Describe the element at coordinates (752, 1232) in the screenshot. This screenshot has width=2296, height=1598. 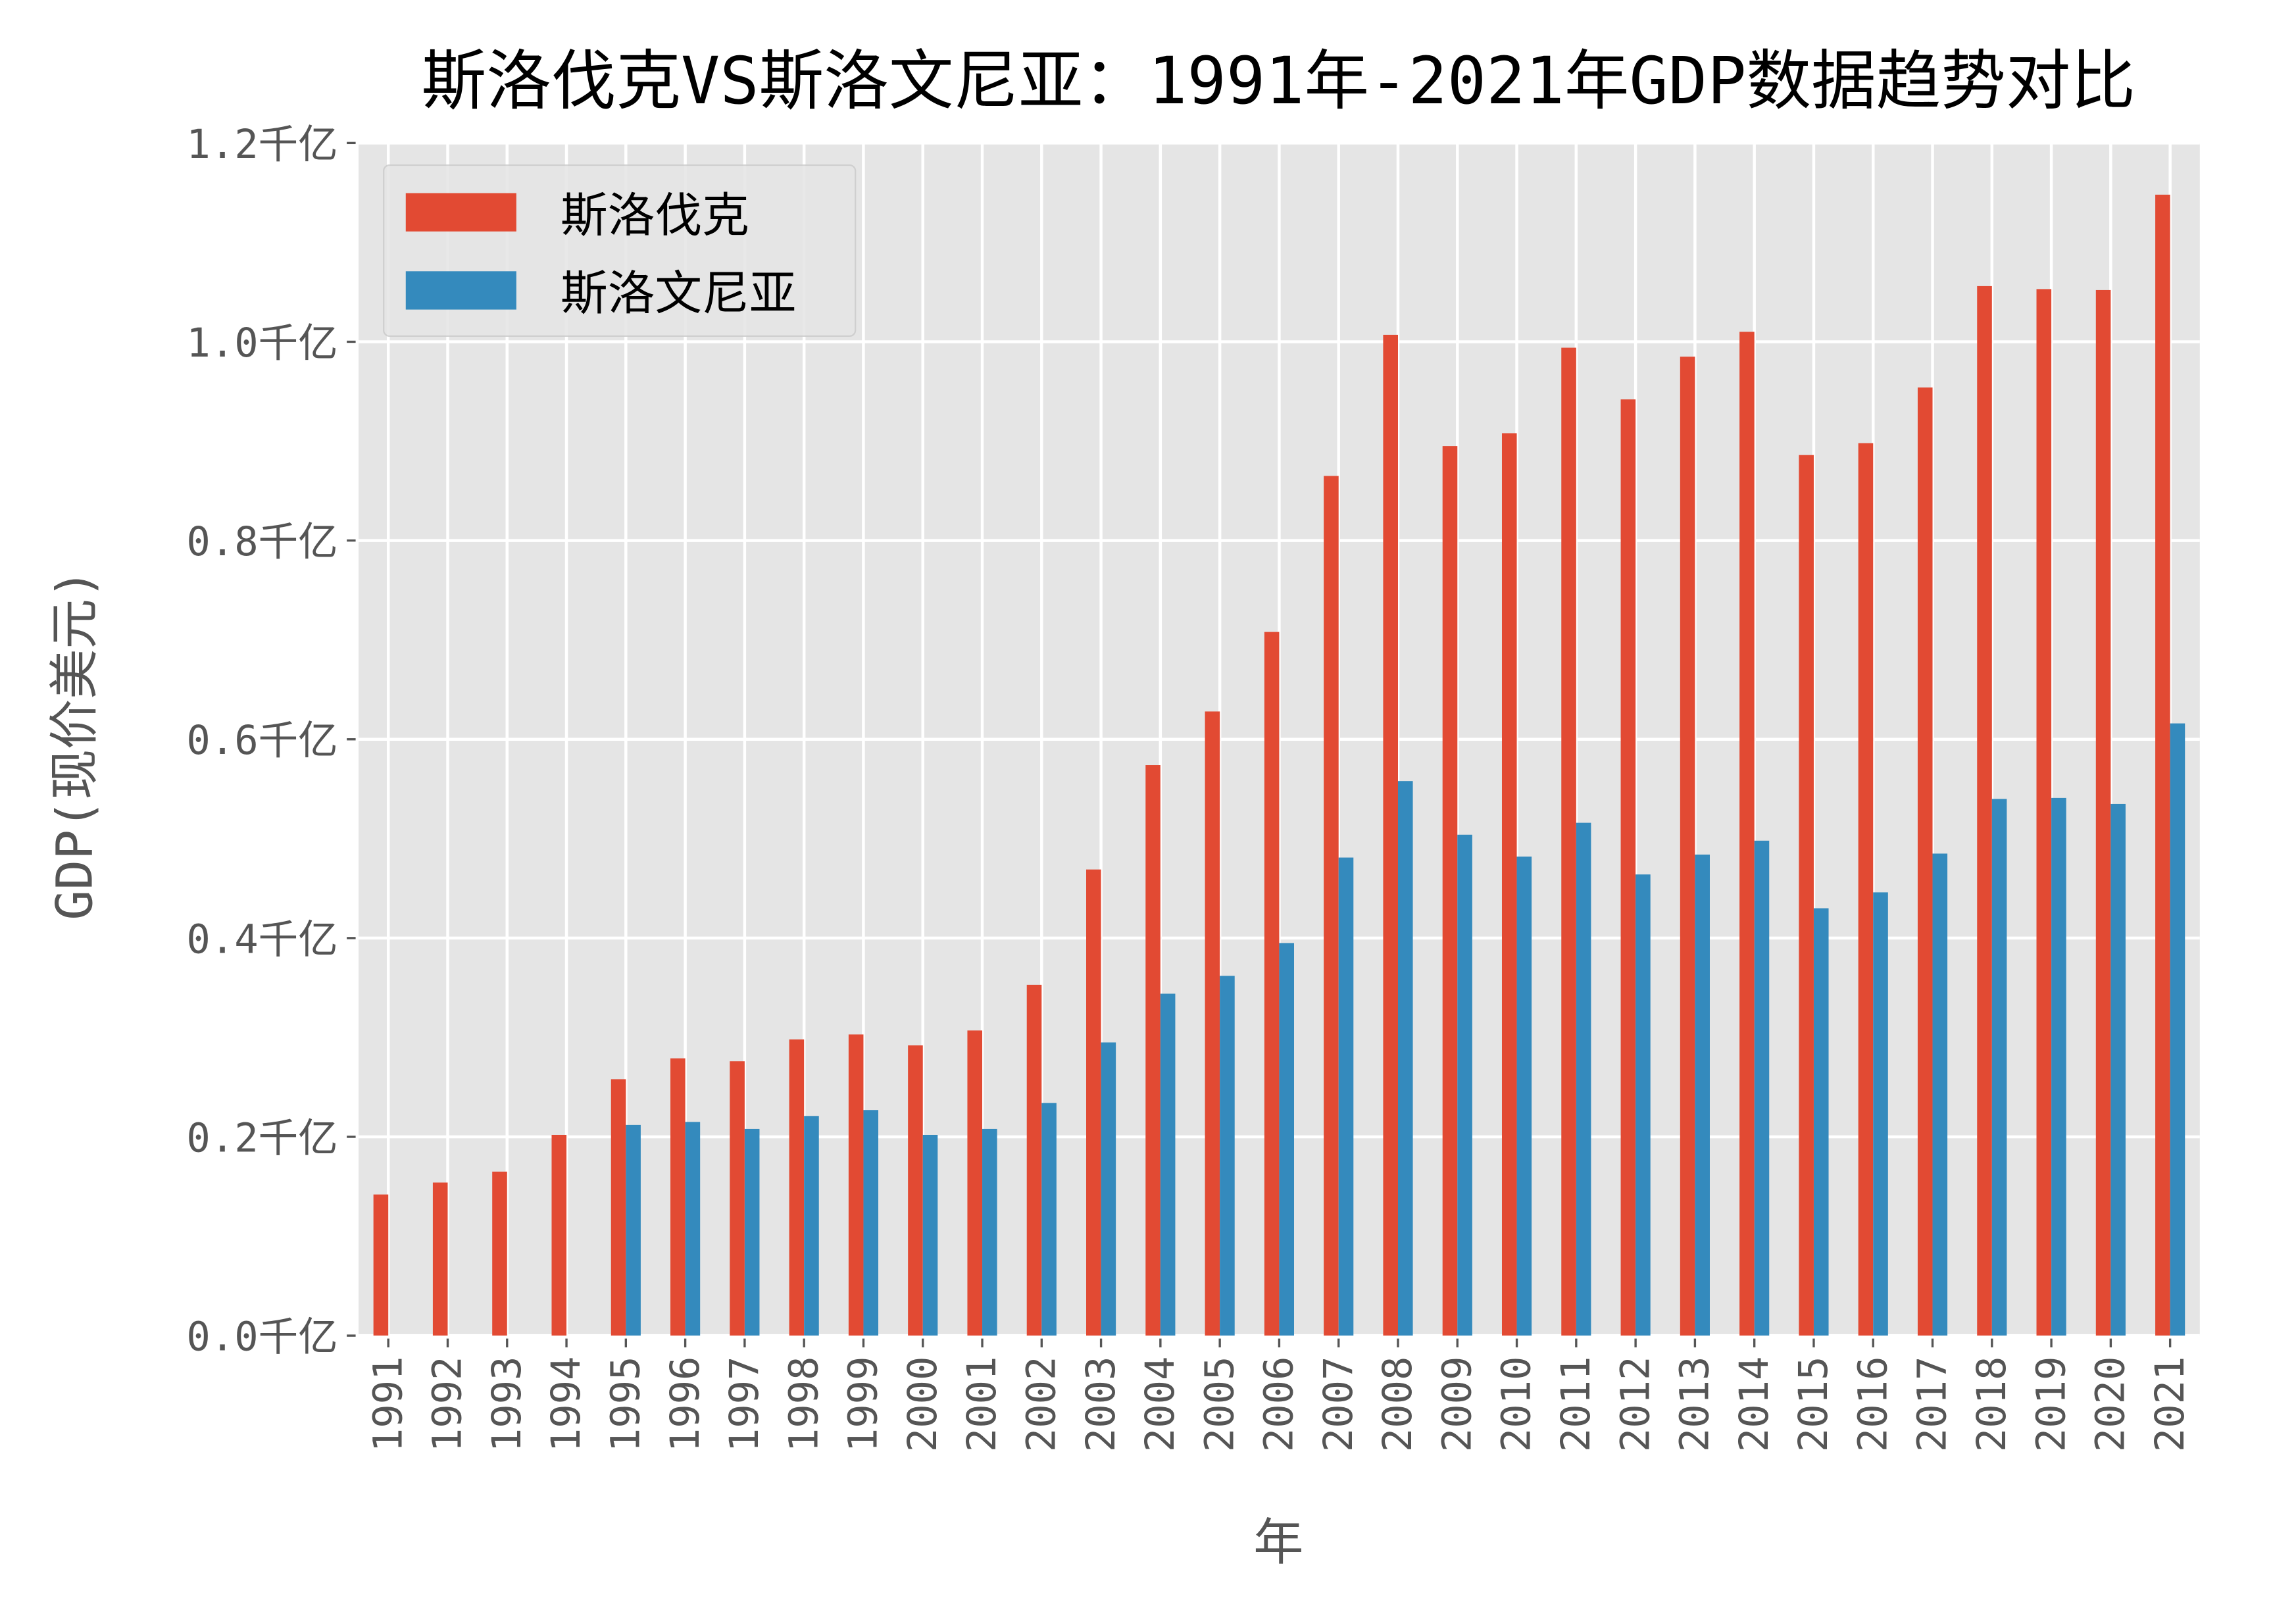
I see `bar-slovenia-1997` at that location.